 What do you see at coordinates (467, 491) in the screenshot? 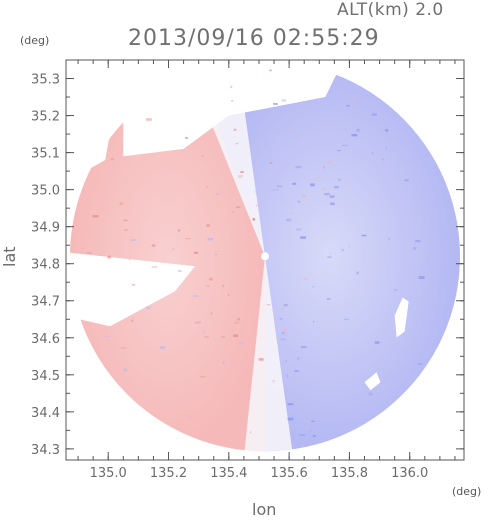
I see `x-unit-label: (deg)` at bounding box center [467, 491].